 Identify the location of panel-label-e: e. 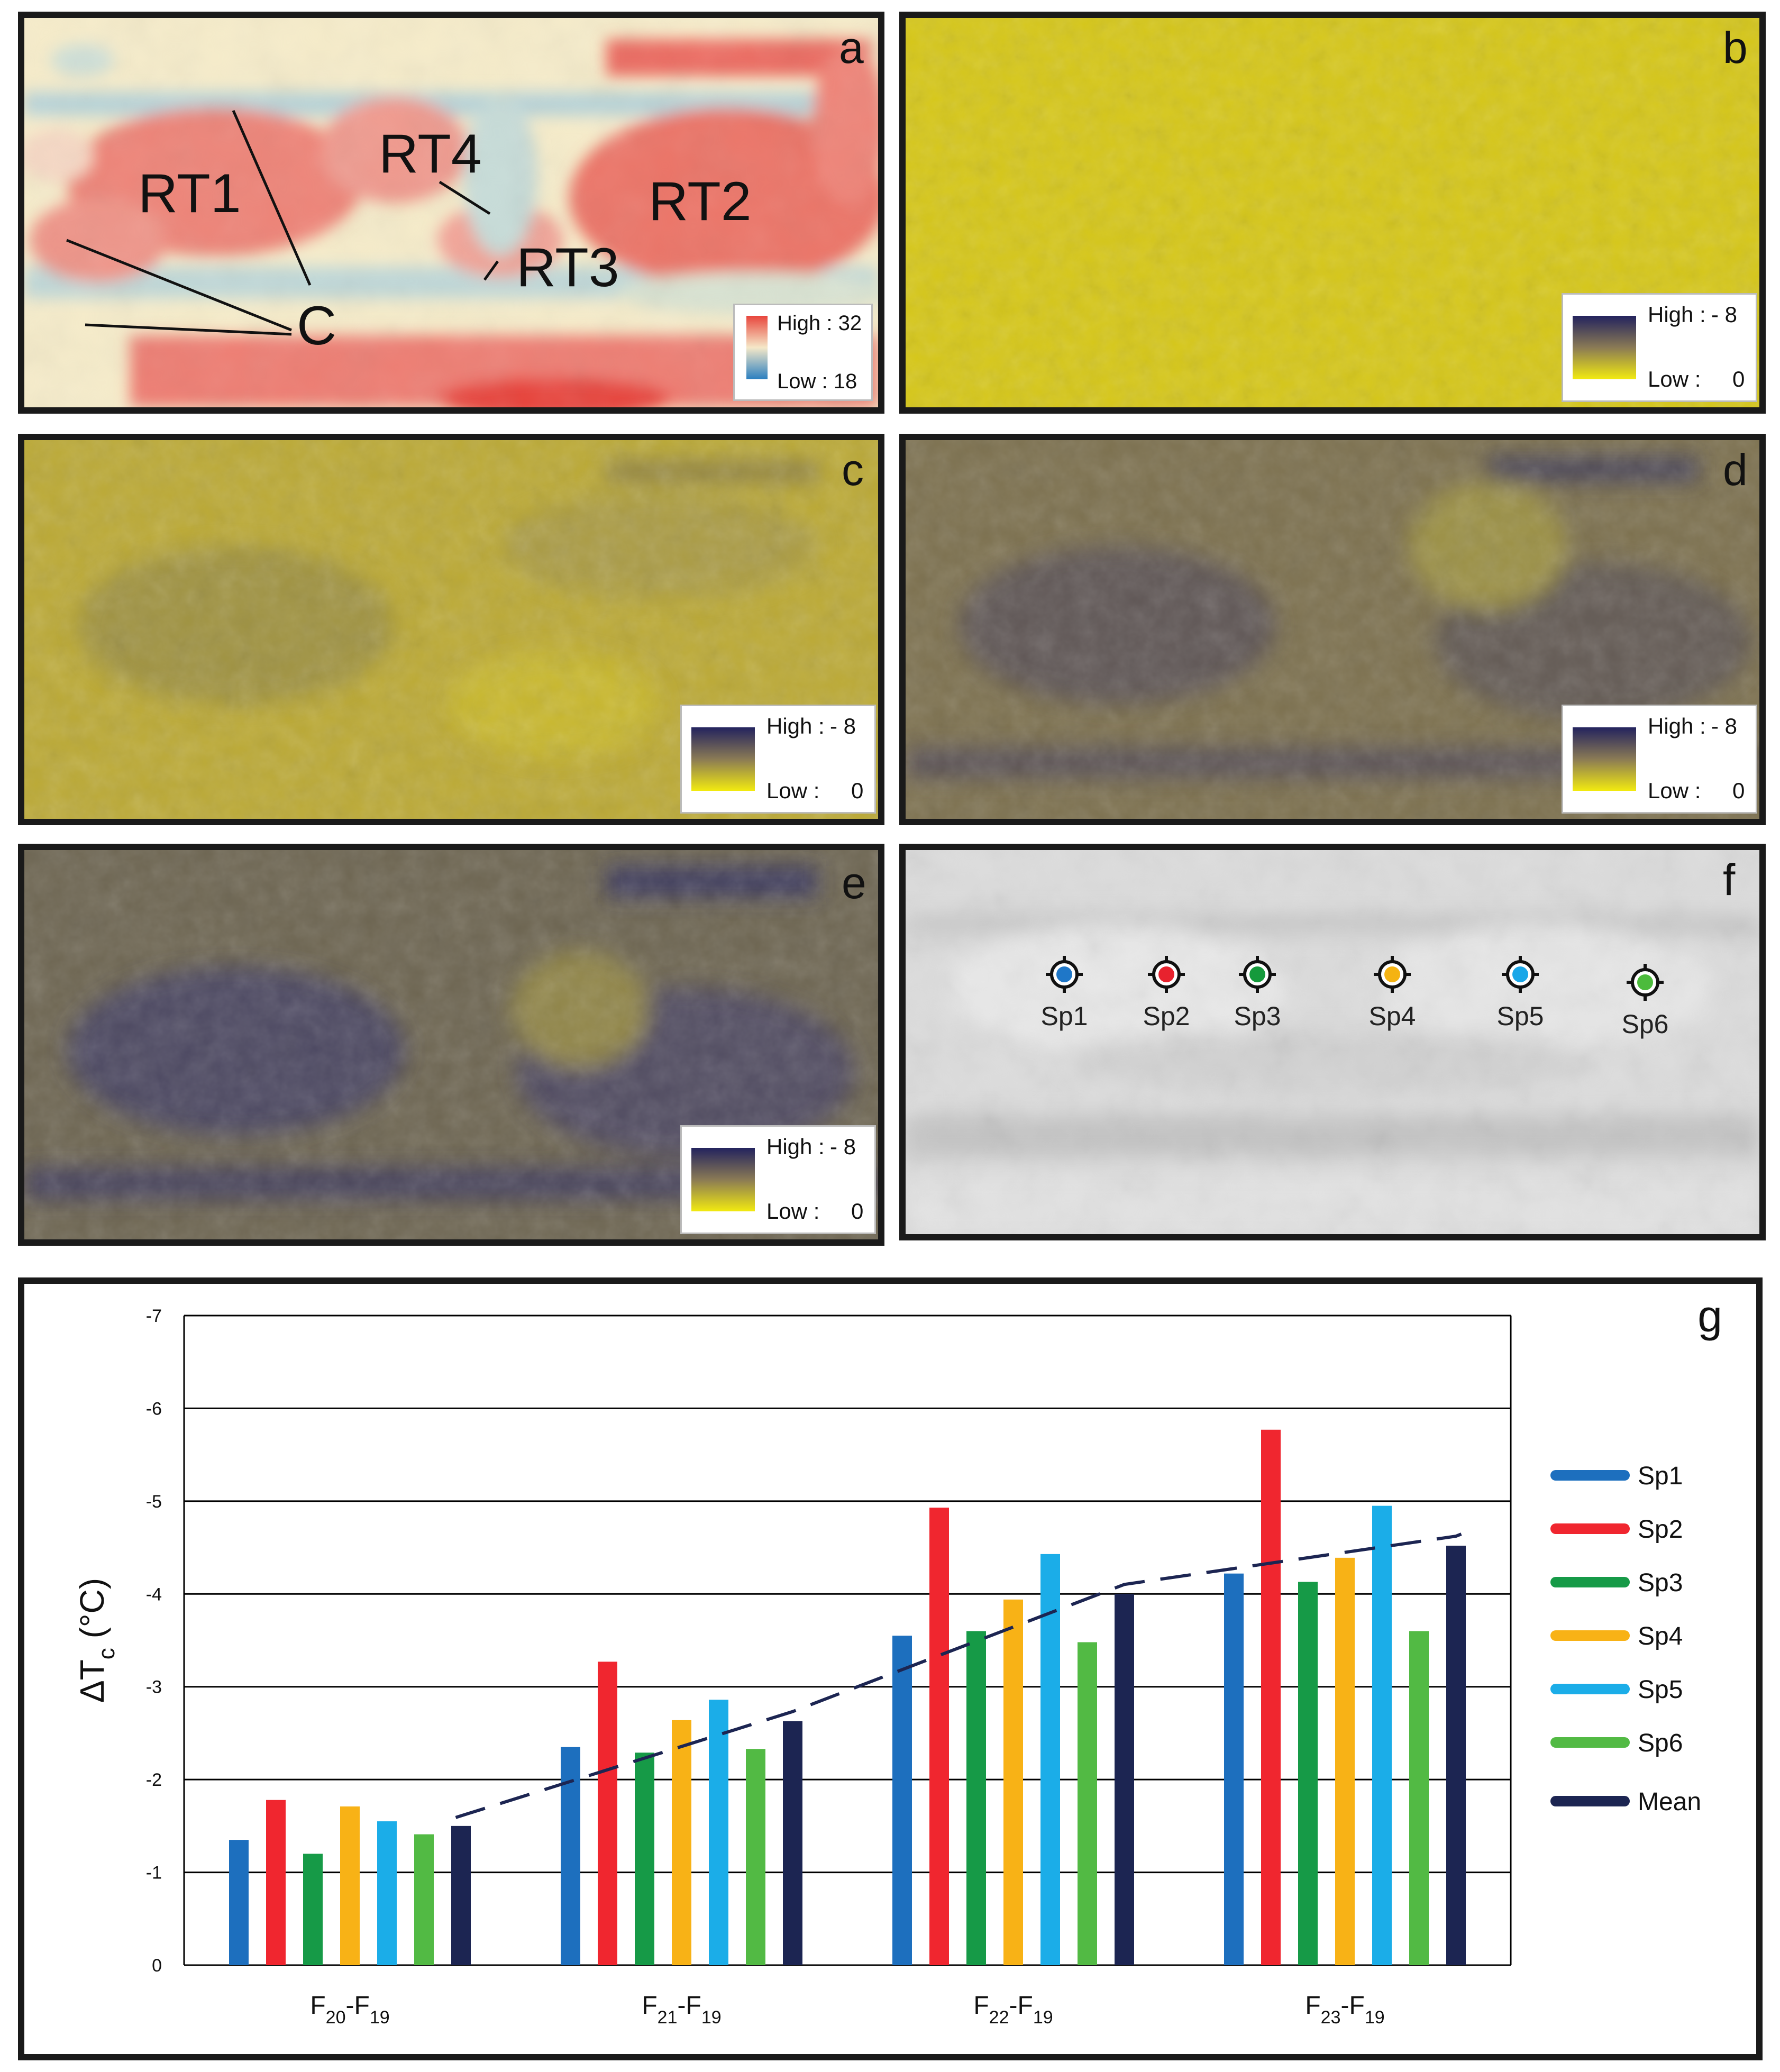
(854, 883).